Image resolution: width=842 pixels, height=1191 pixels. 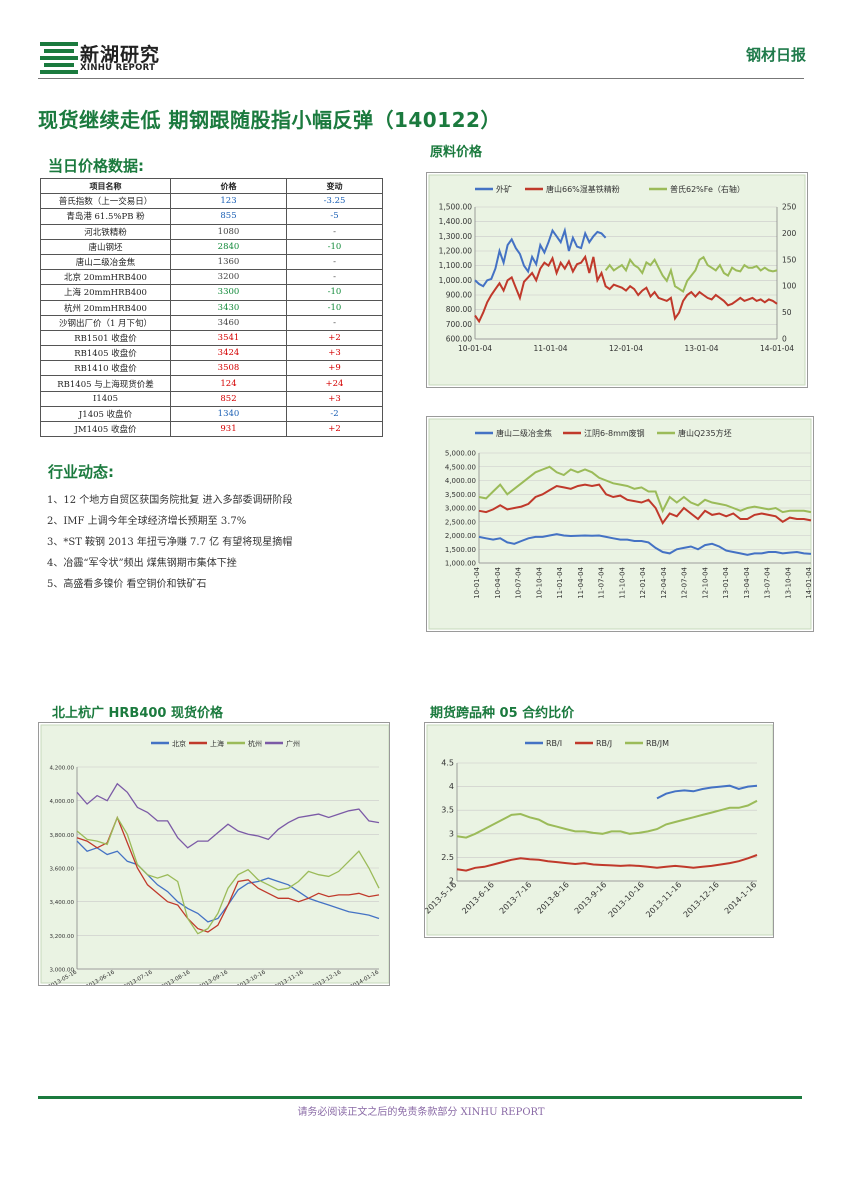 What do you see at coordinates (211, 429) in the screenshot?
I see `table-row: JM1405 收盘价 931 +2` at bounding box center [211, 429].